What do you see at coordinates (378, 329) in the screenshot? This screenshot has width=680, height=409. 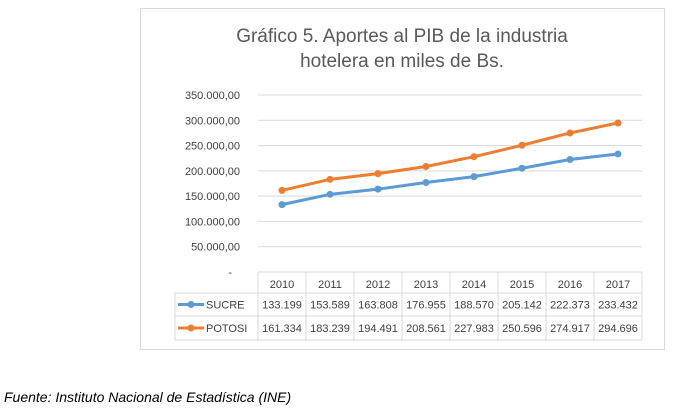 I see `data-table-cell: 194.491` at bounding box center [378, 329].